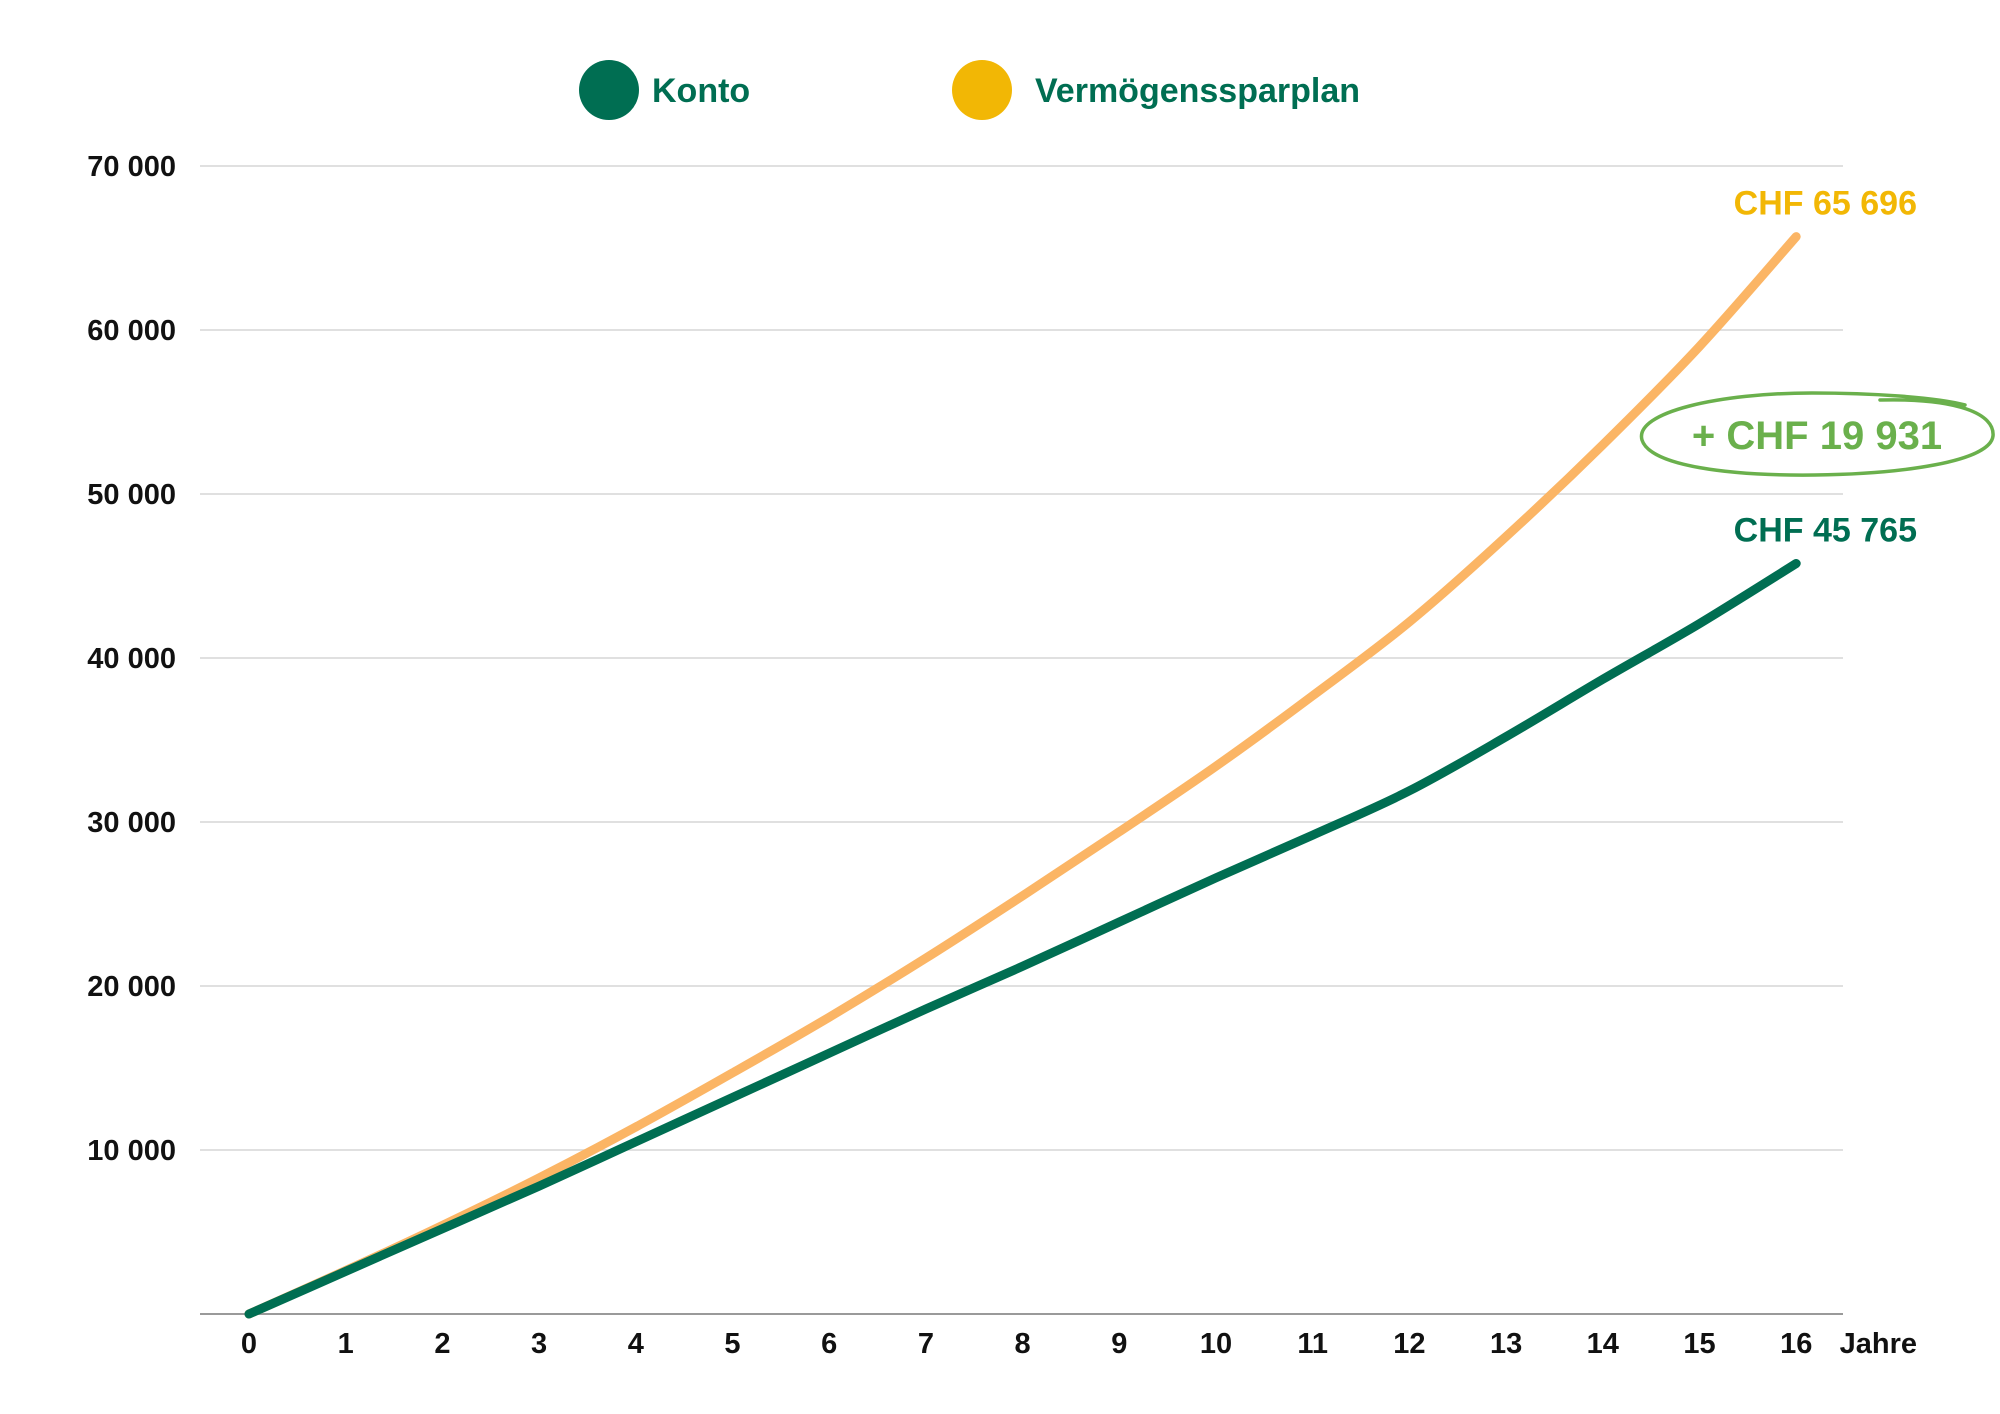  I want to click on x-axis-unit-label: Jahre, so click(1878, 1344).